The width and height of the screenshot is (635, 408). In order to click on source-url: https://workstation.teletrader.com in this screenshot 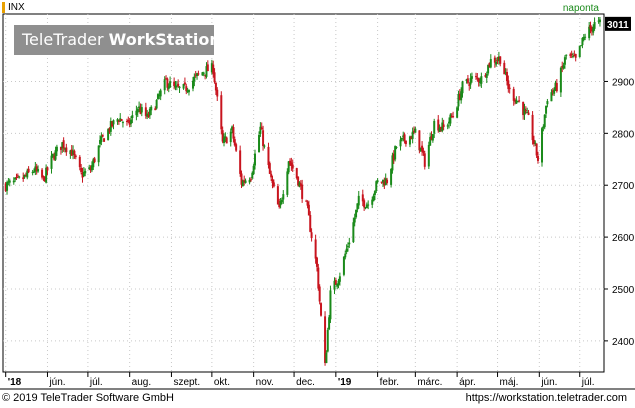, I will do `click(546, 398)`.